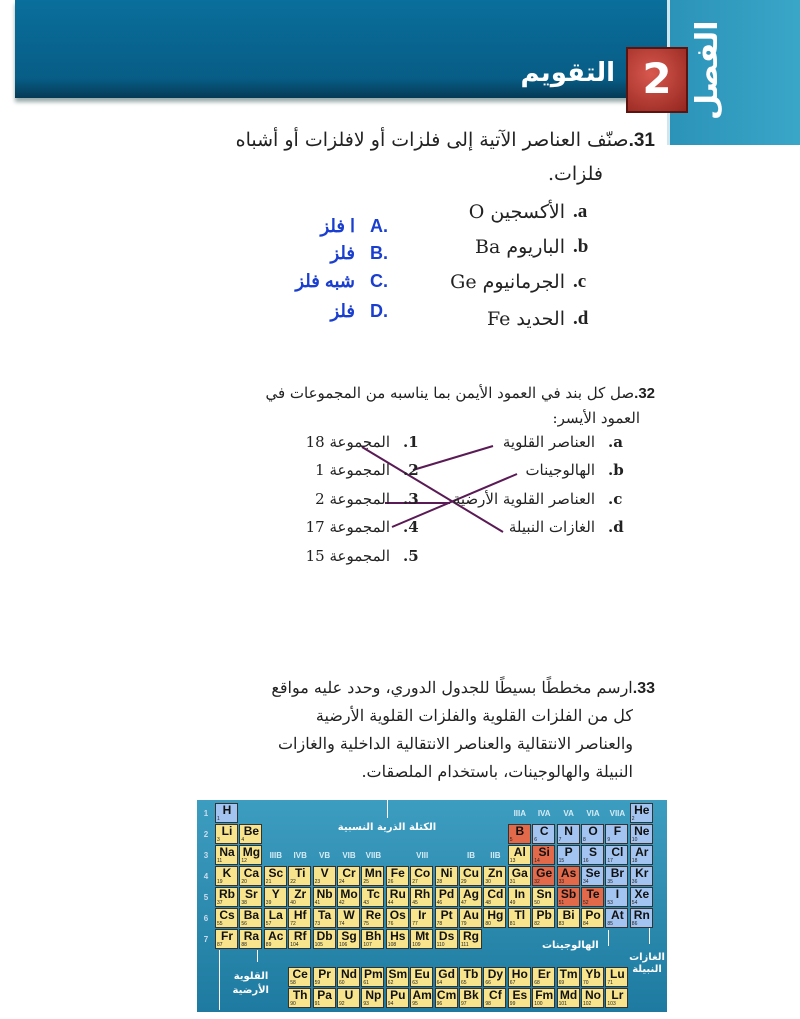 This screenshot has height=1019, width=800. I want to click on element-Mo: Mo 42, so click(348, 897).